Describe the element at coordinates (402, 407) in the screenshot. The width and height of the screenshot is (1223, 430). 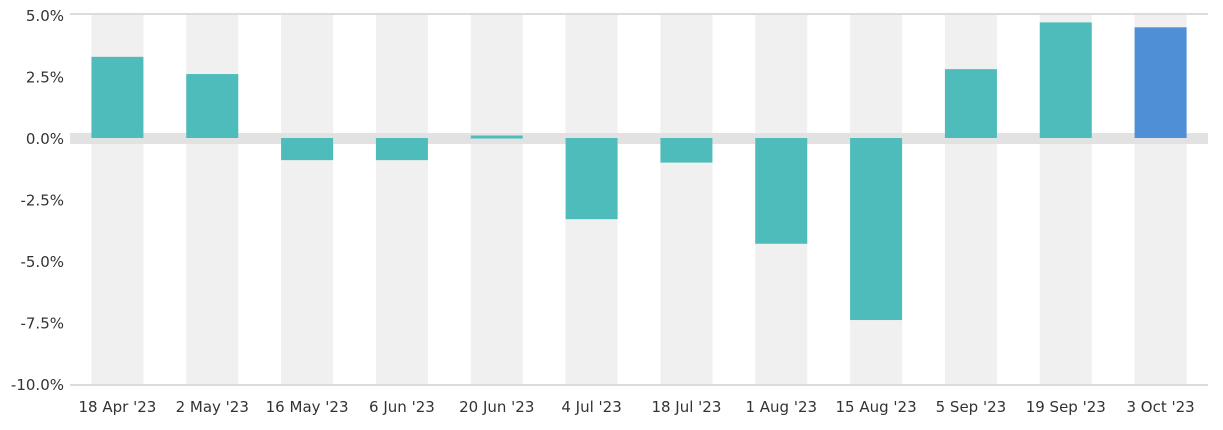
I see `x-tick-label: 6 Jun '23` at that location.